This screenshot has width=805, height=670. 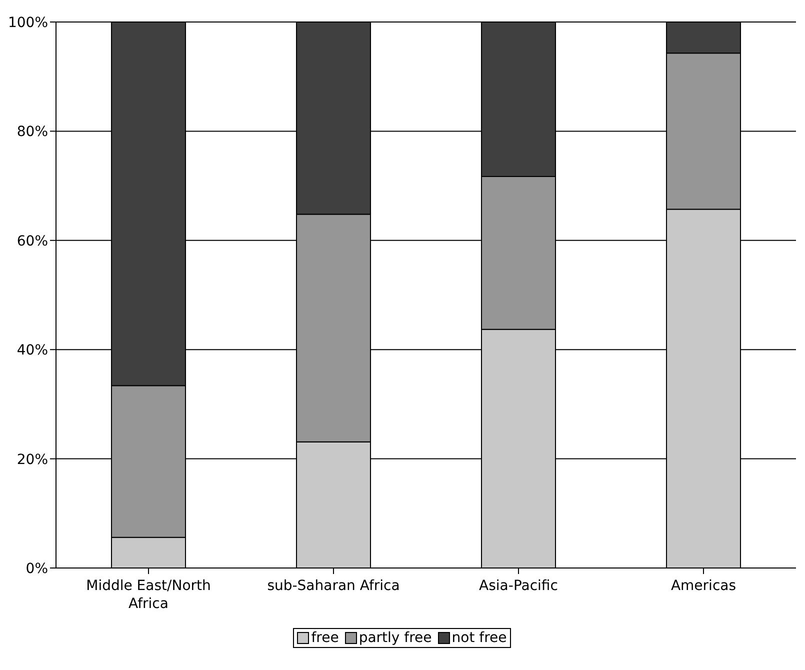 I want to click on x-tick-label: Americas, so click(x=703, y=586).